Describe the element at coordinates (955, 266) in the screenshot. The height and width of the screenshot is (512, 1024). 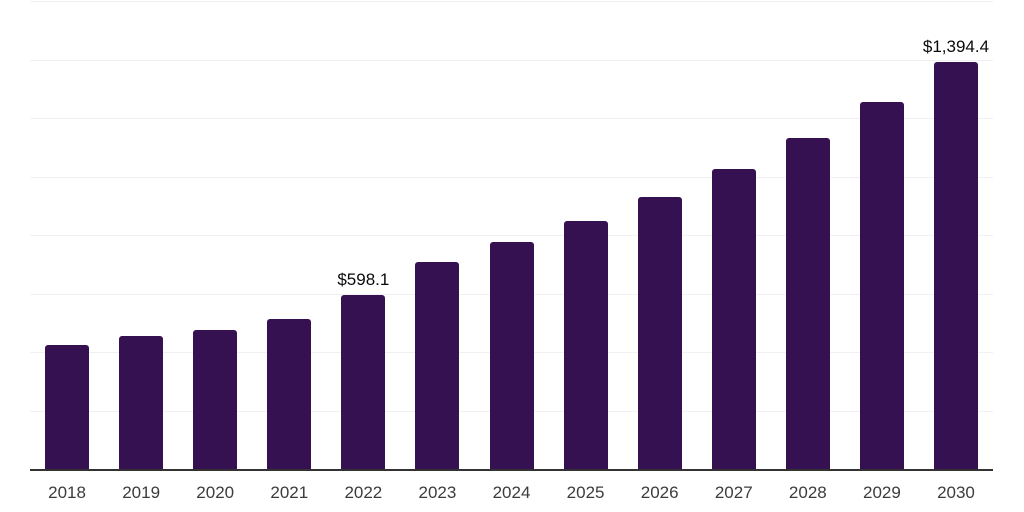
I see `bar-2030` at that location.